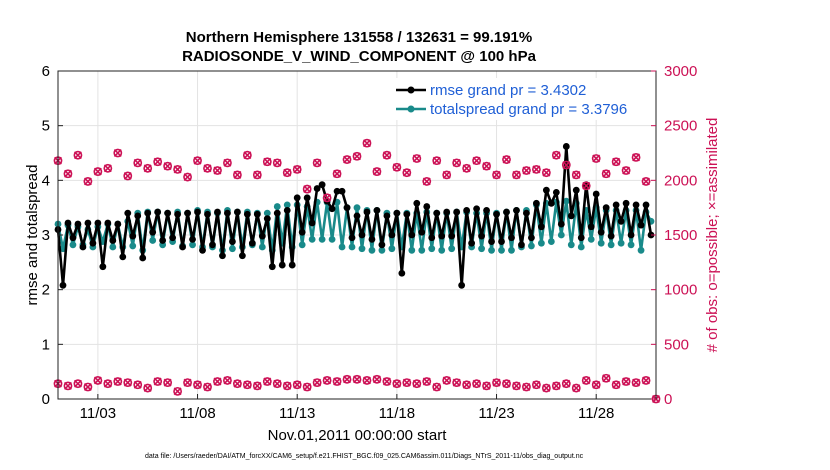 This screenshot has height=470, width=830. Describe the element at coordinates (397, 413) in the screenshot. I see `x-tick-label: 11/18` at that location.